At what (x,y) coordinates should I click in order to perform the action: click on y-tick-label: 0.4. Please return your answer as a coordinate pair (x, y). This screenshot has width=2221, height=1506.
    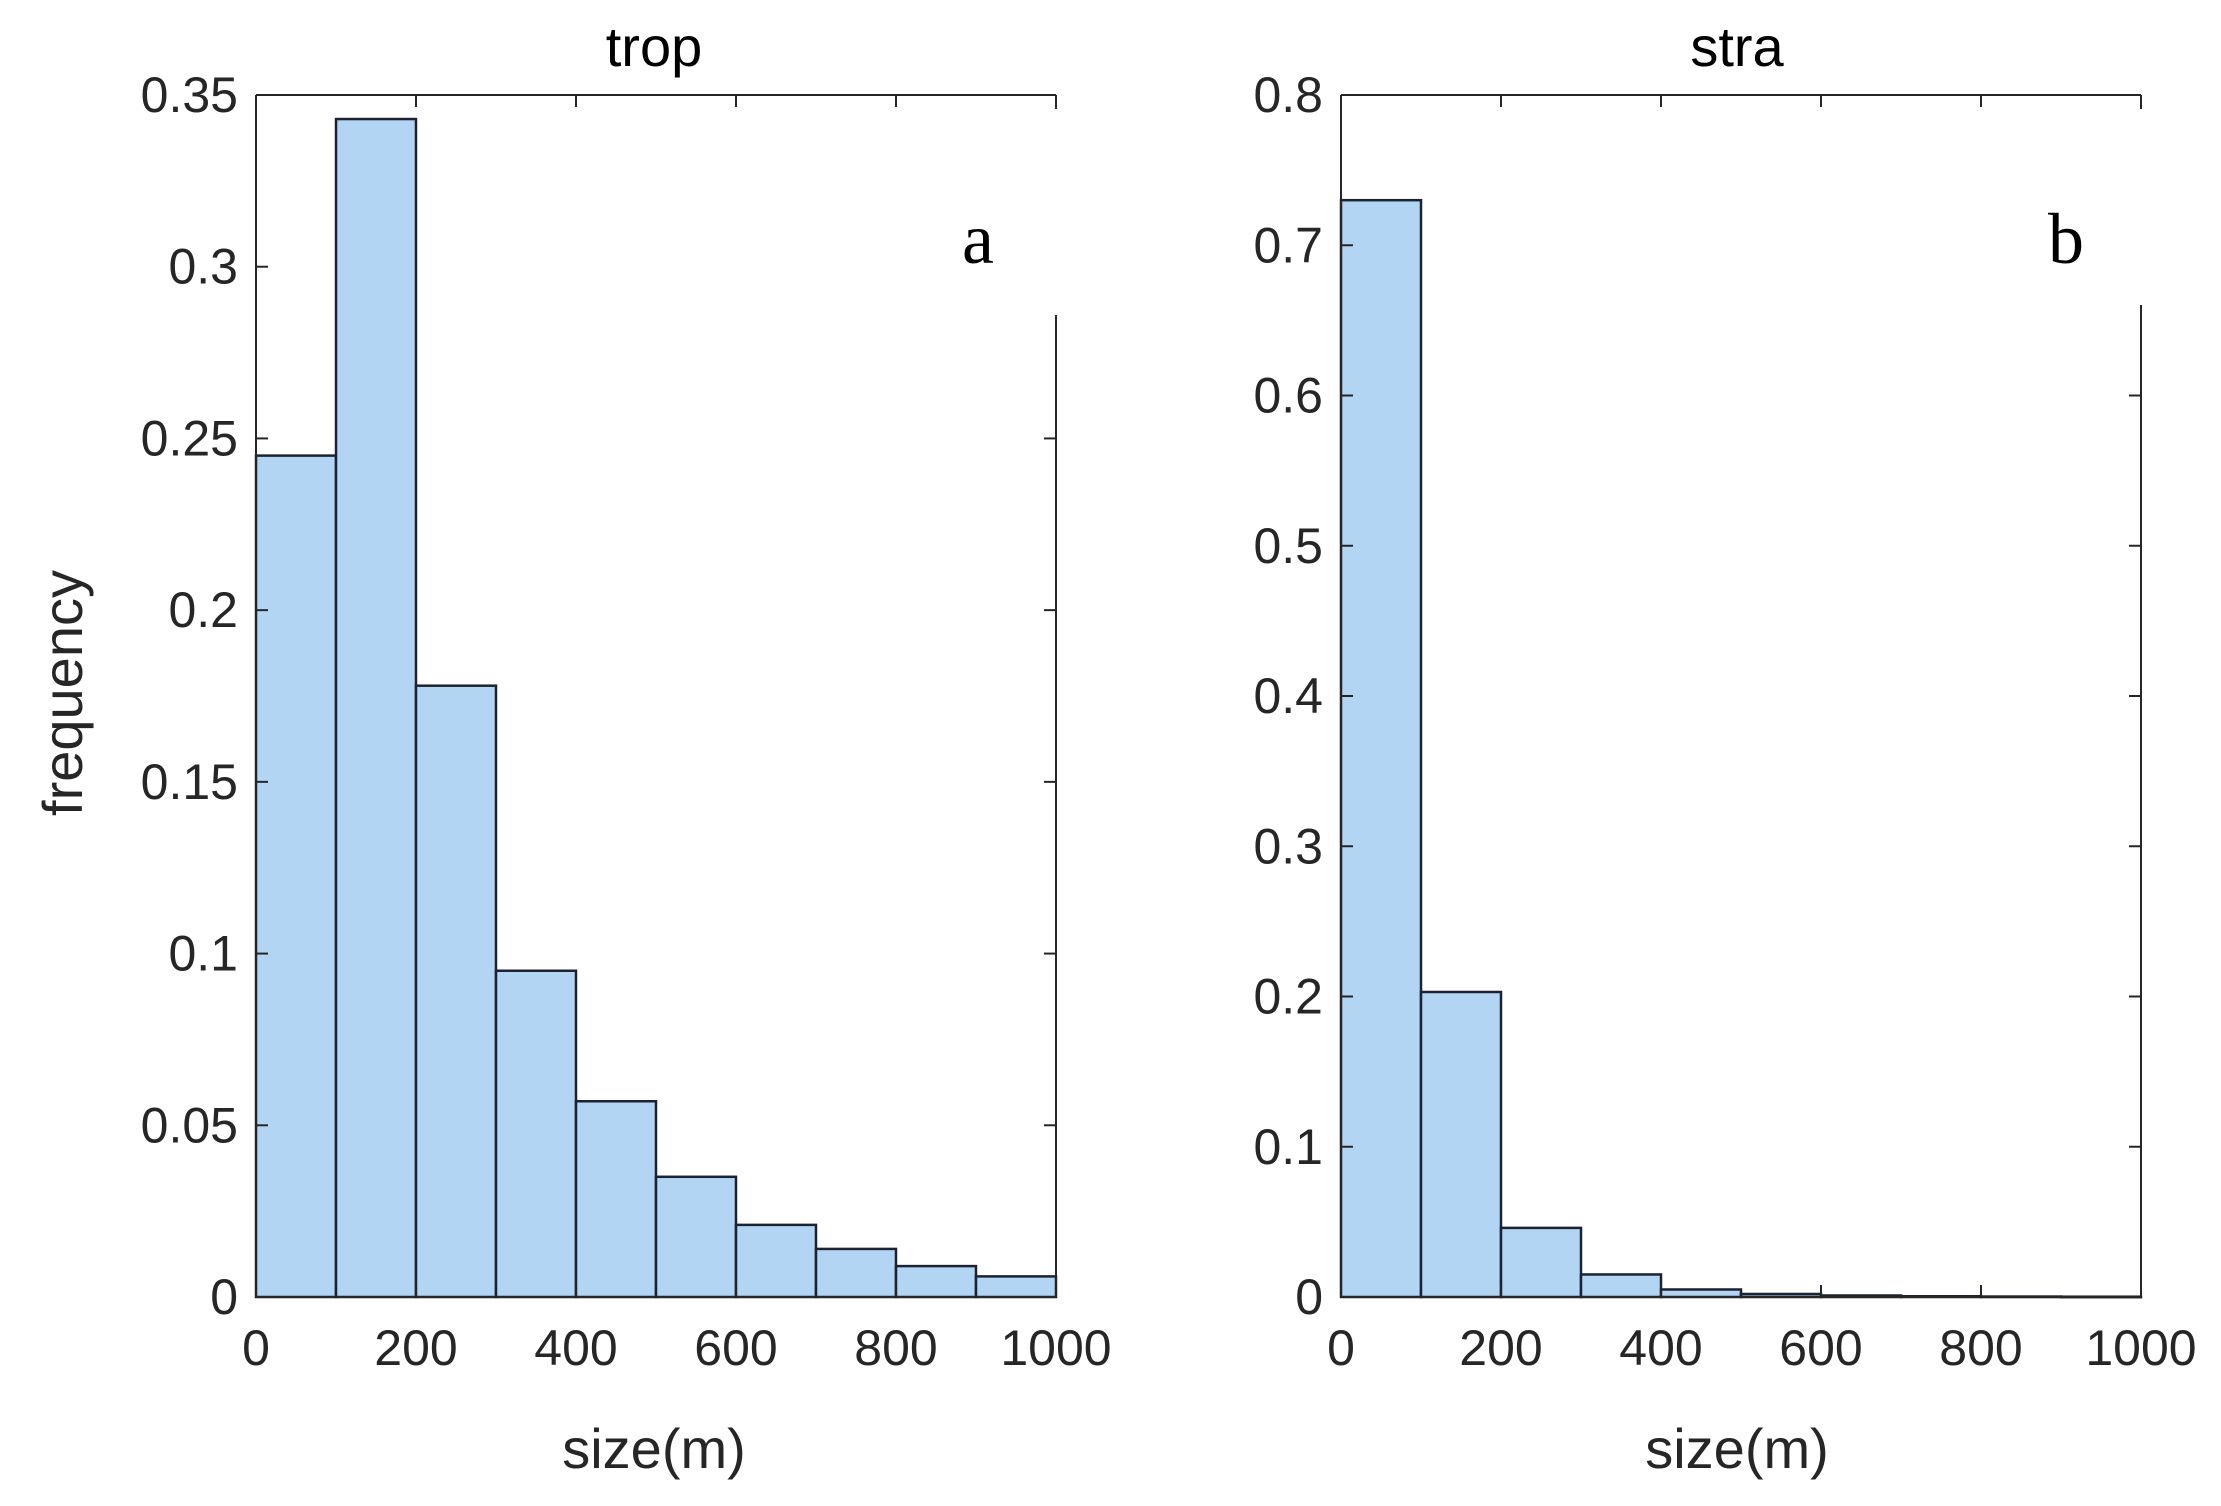
    Looking at the image, I should click on (1288, 696).